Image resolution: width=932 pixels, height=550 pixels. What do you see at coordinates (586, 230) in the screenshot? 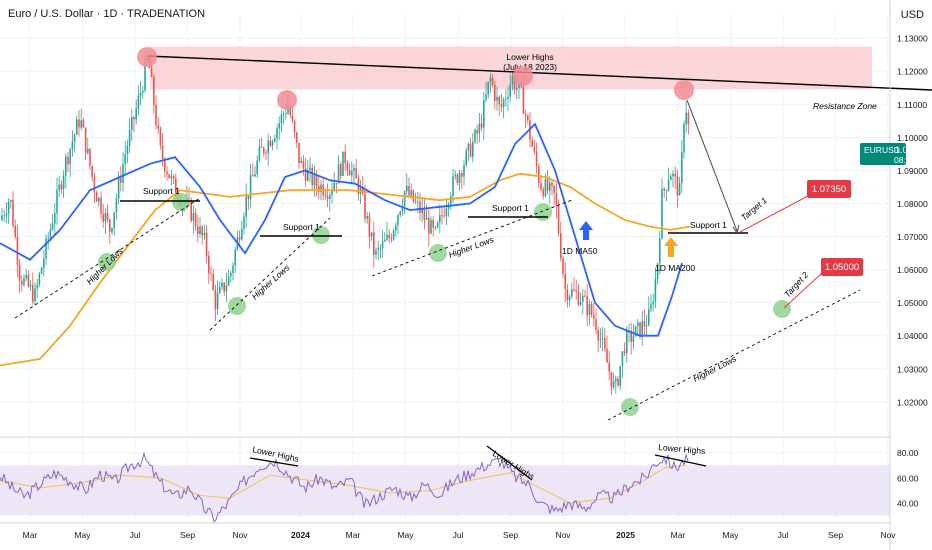
I see `ma50-arrow` at bounding box center [586, 230].